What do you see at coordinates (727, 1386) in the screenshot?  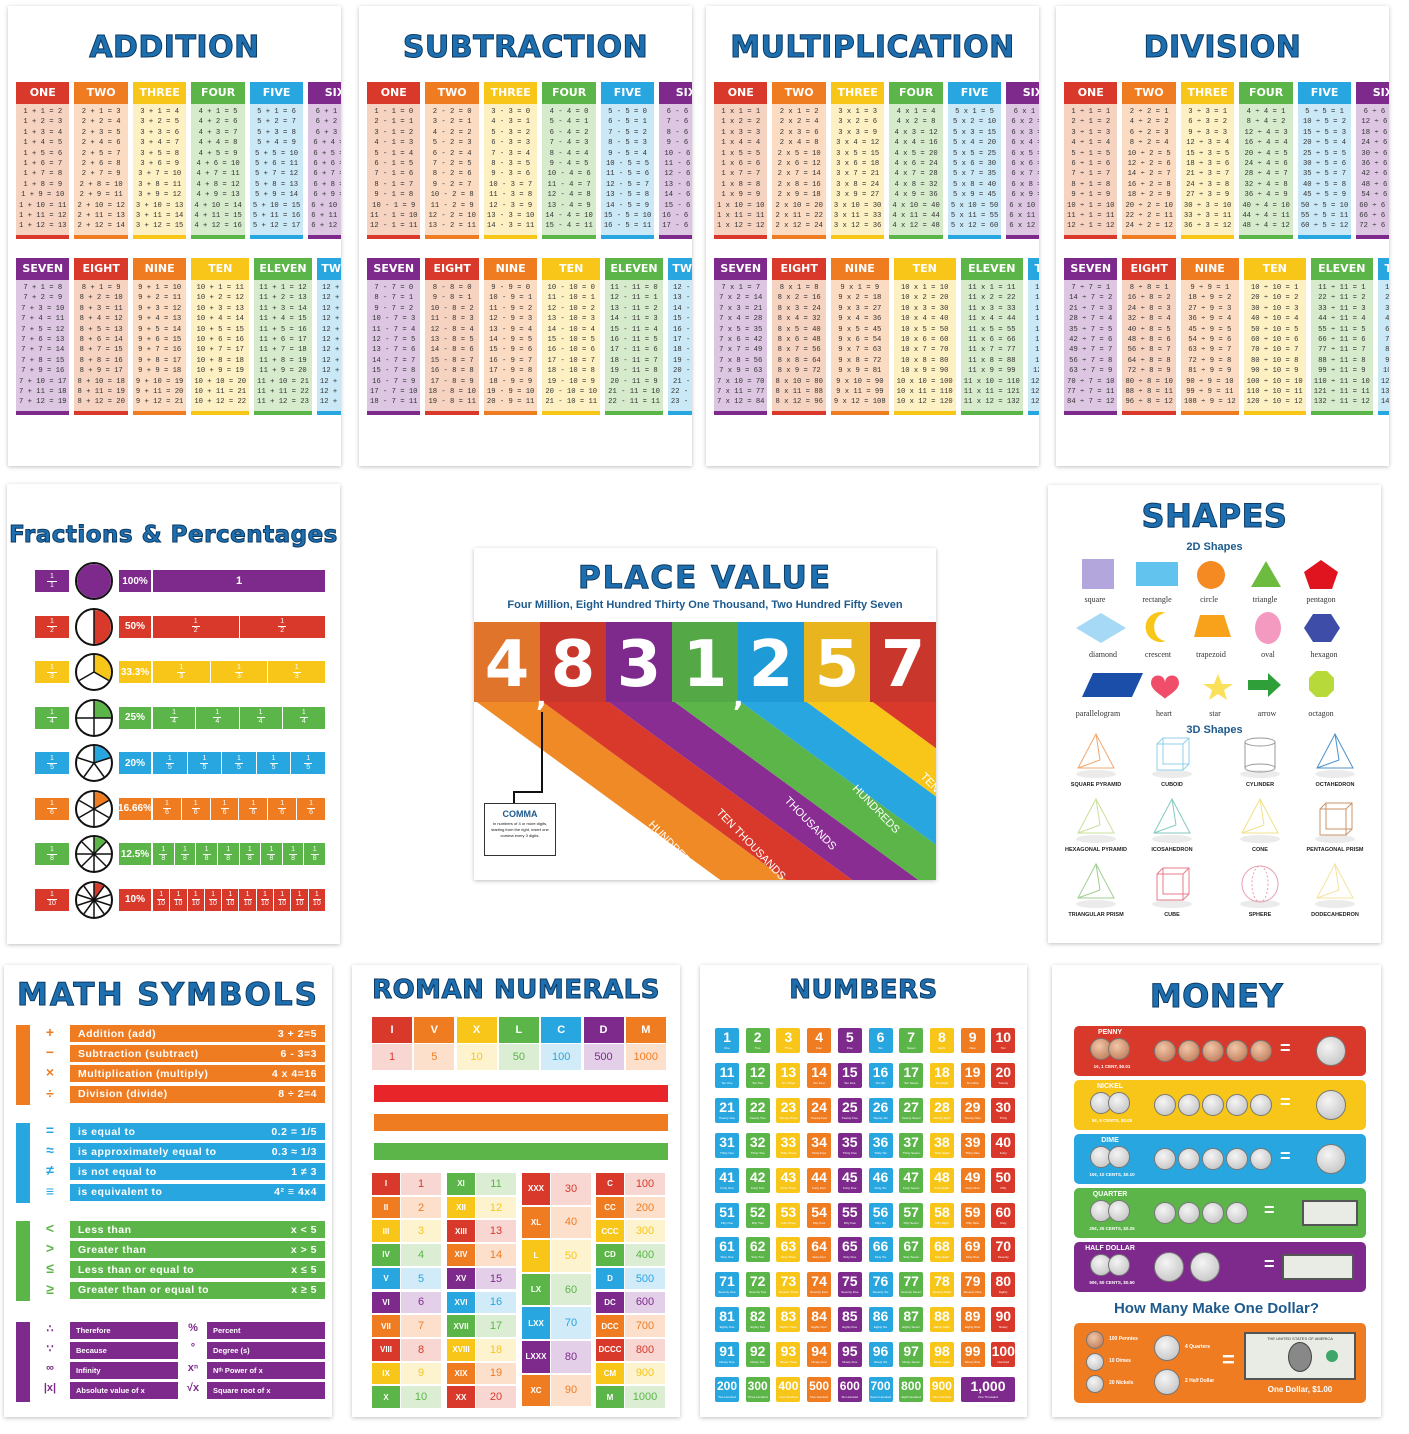 I see `number-value: 200` at bounding box center [727, 1386].